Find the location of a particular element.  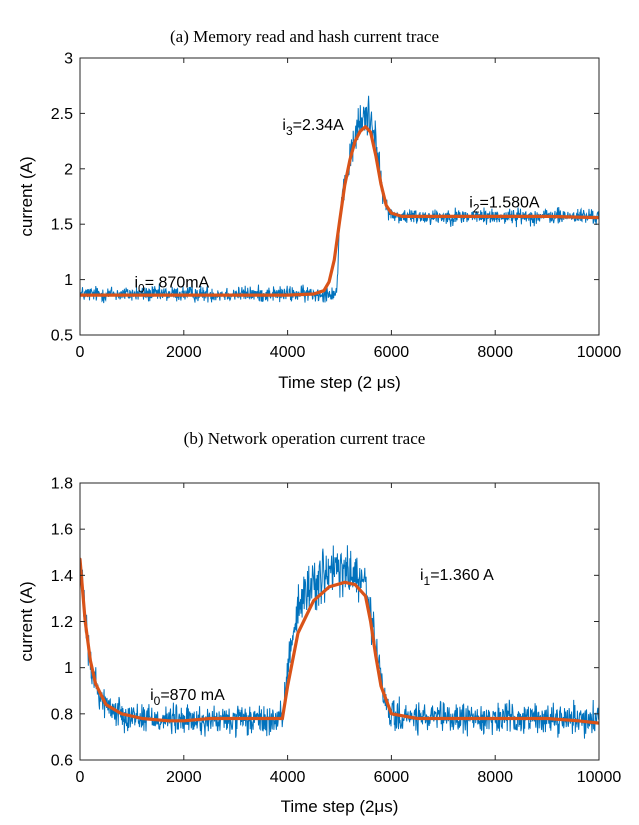

x-axis-label: Time step (2 μs) is located at coordinates (339, 382).